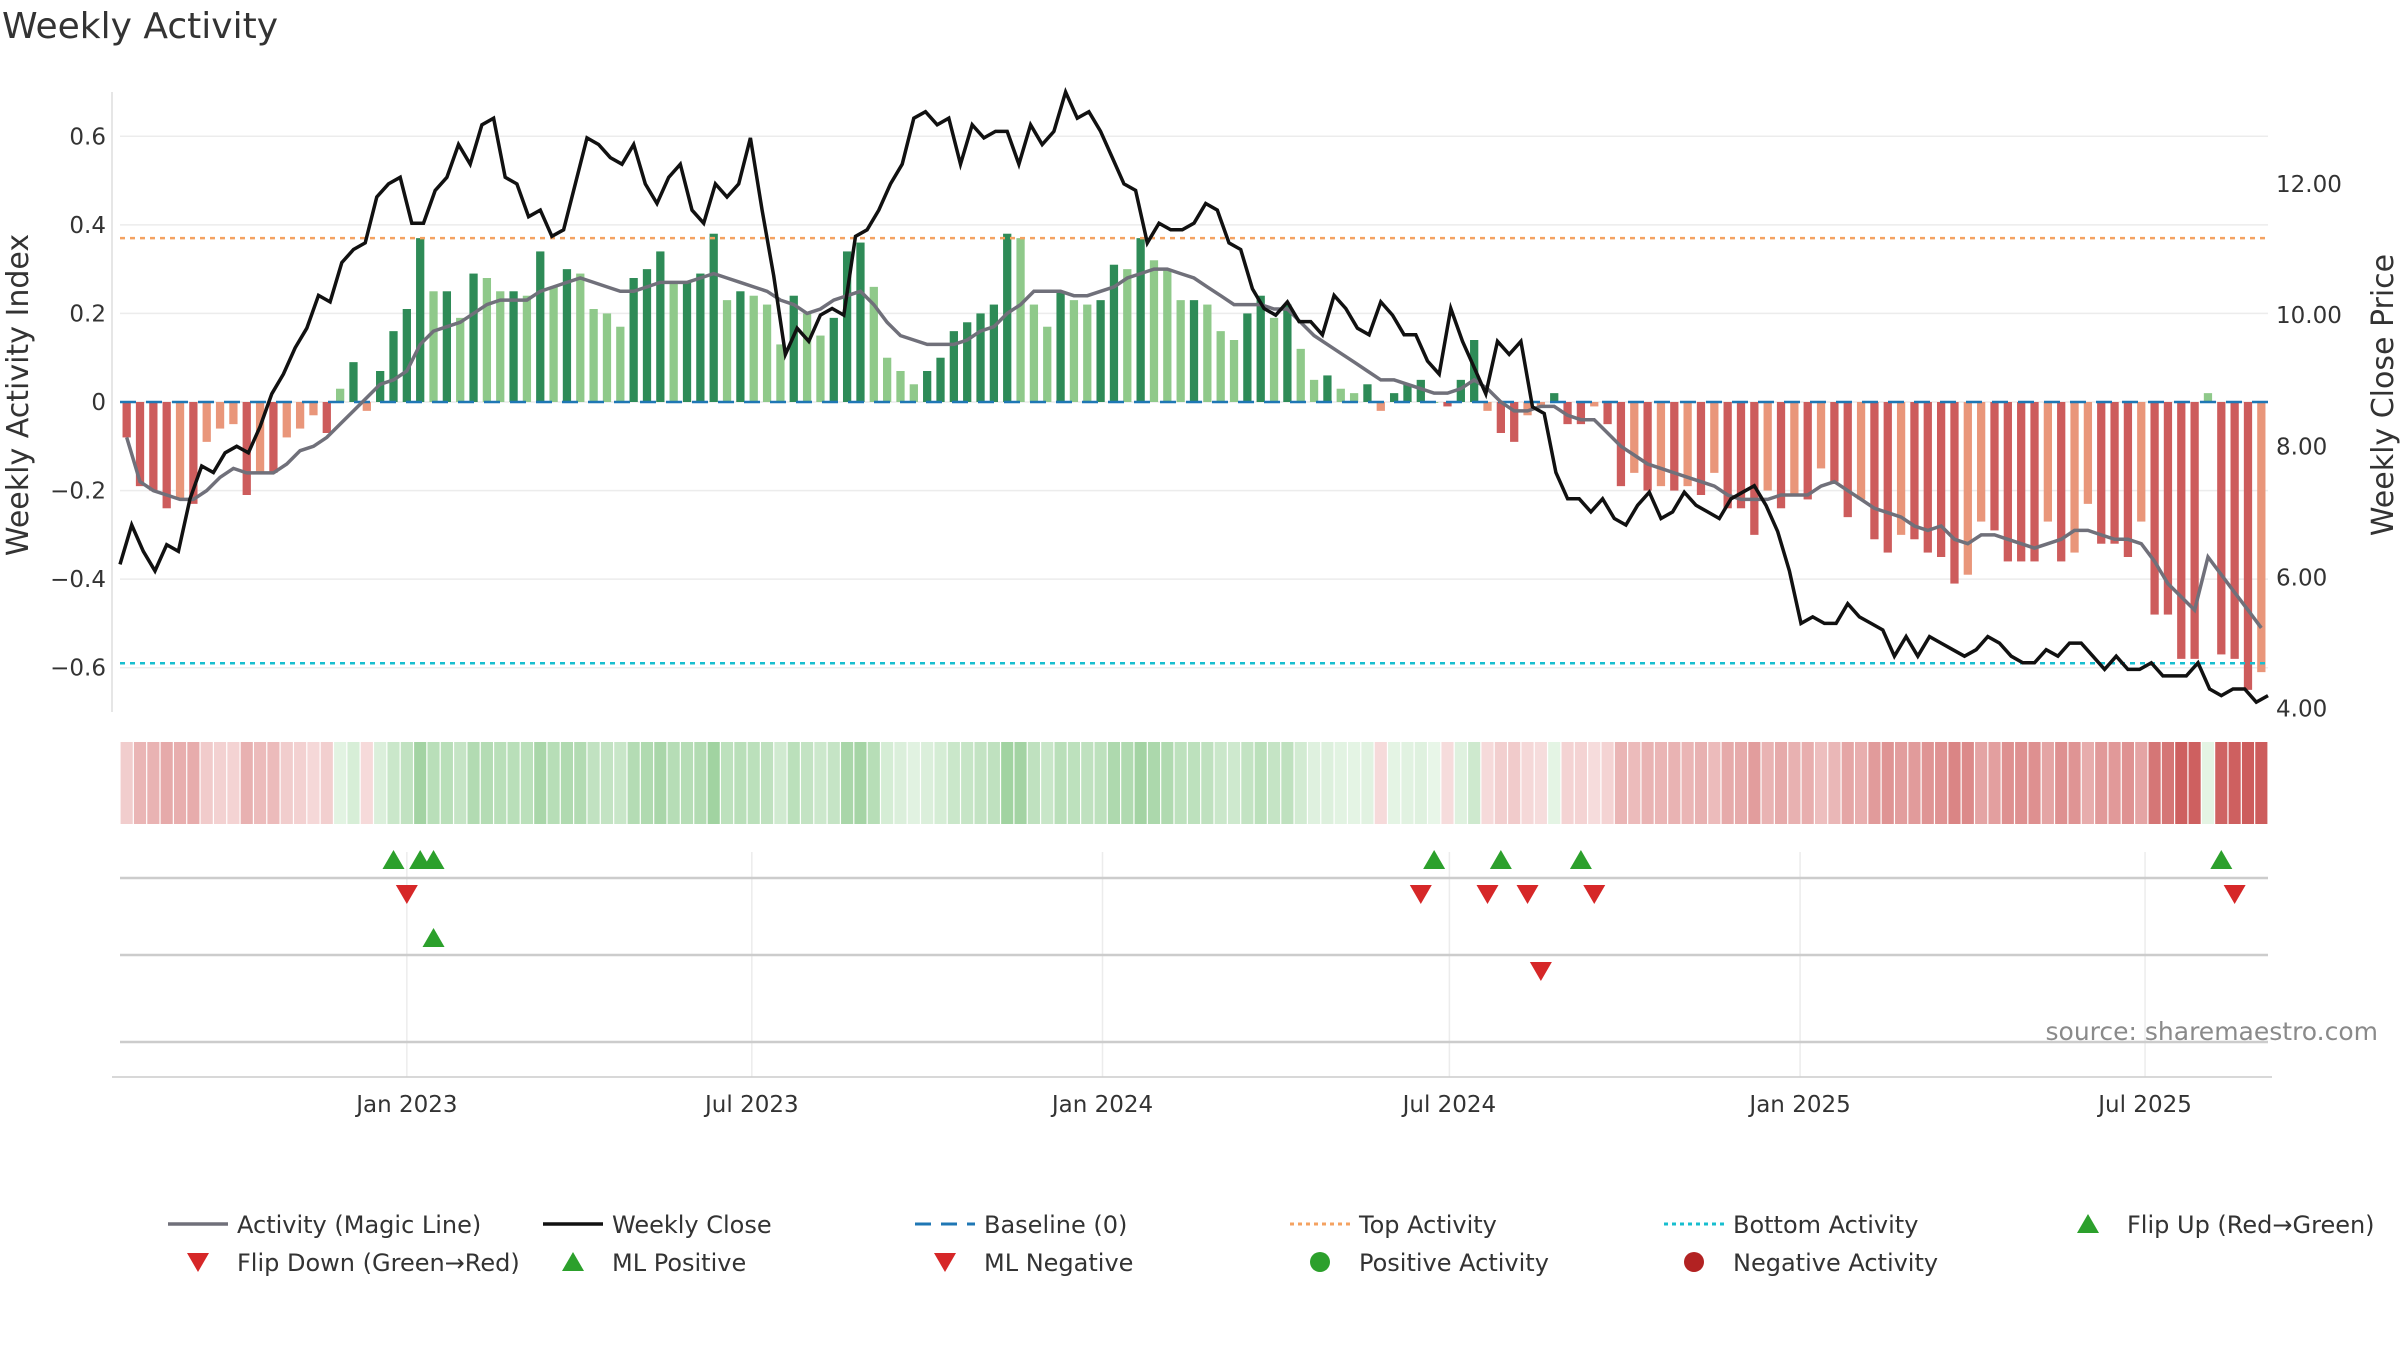 The width and height of the screenshot is (2400, 1350). I want to click on y-tick-label: 0.6, so click(87, 137).